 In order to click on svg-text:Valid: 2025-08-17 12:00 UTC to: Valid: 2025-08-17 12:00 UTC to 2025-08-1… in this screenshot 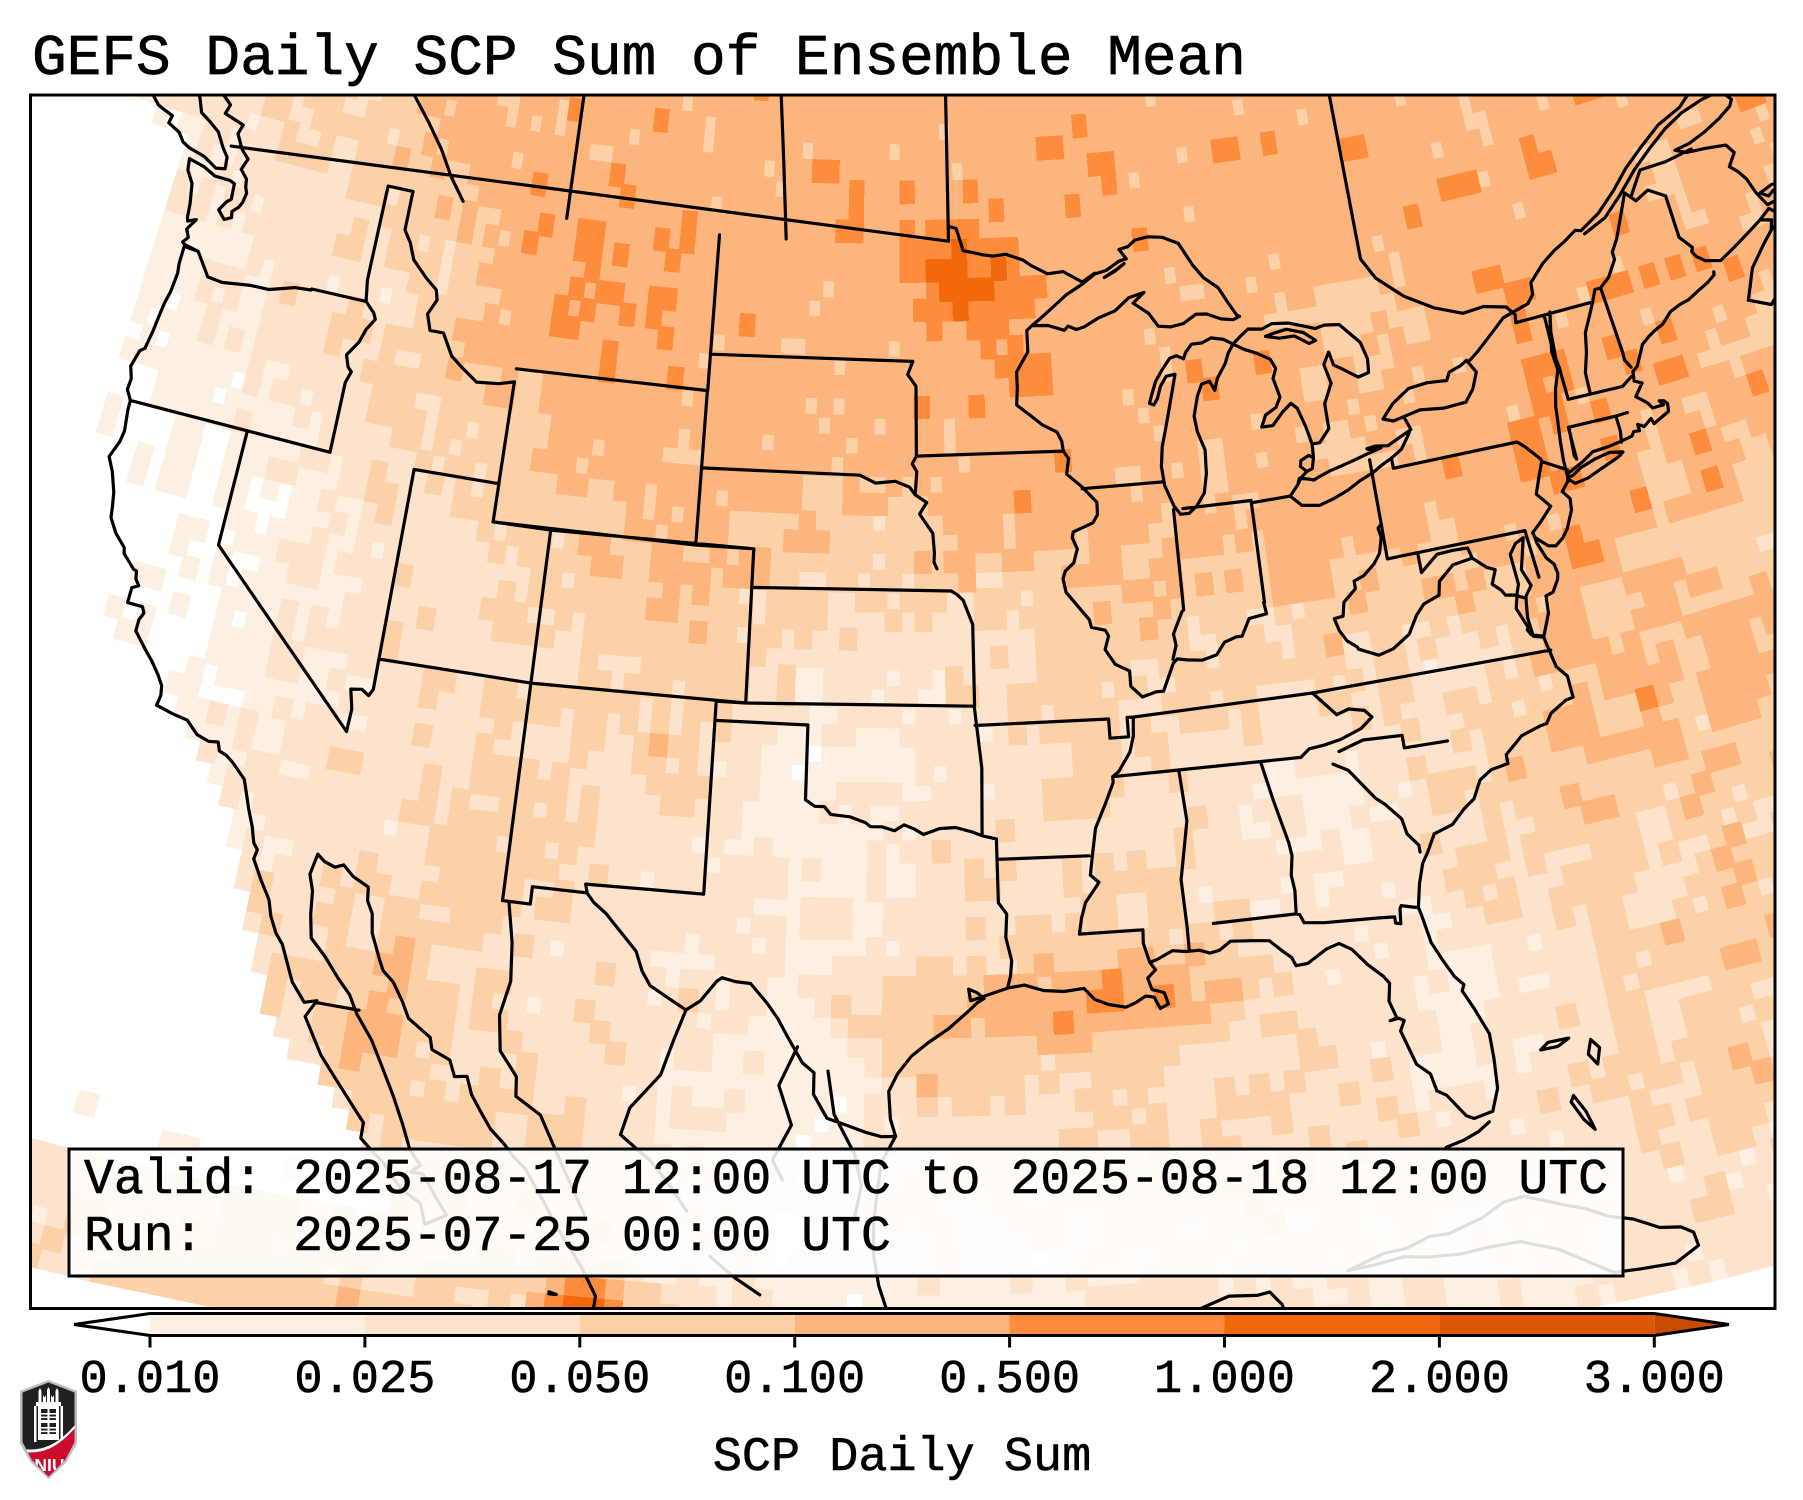, I will do `click(846, 1180)`.